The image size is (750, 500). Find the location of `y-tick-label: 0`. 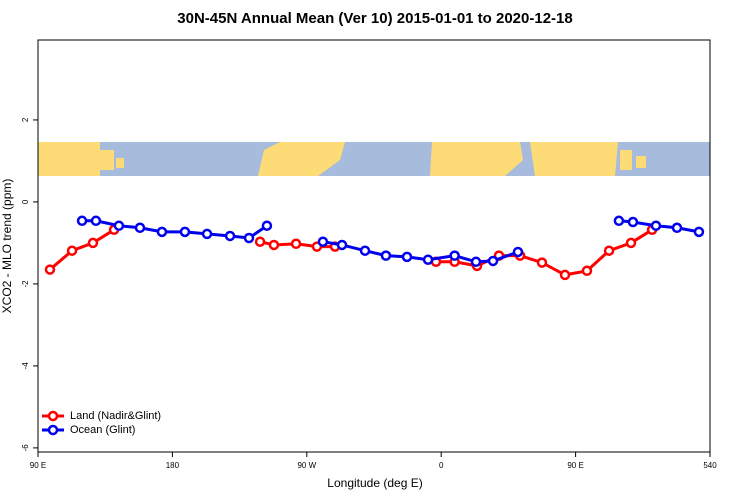

y-tick-label: 0 is located at coordinates (25, 201).